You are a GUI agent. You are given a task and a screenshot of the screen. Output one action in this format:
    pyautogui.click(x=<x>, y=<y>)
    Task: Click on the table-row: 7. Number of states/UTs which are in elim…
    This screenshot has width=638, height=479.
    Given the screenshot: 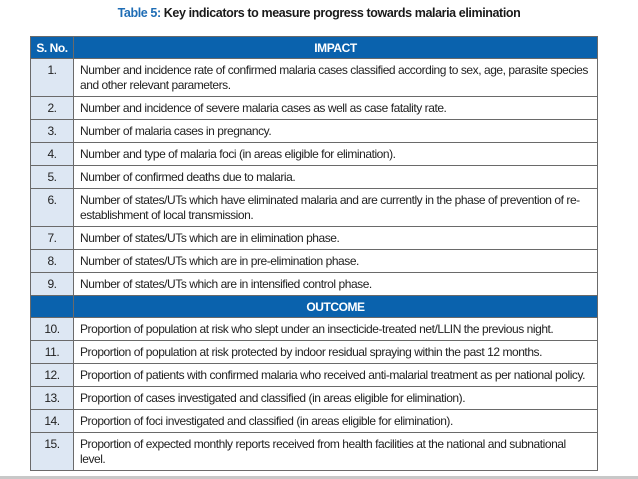 What is the action you would take?
    pyautogui.click(x=314, y=238)
    